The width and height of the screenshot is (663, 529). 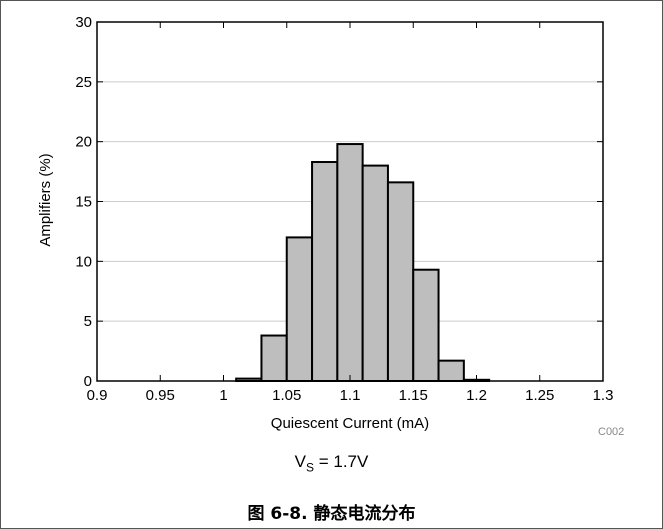 I want to click on y-tick-label: 0, so click(x=88, y=381).